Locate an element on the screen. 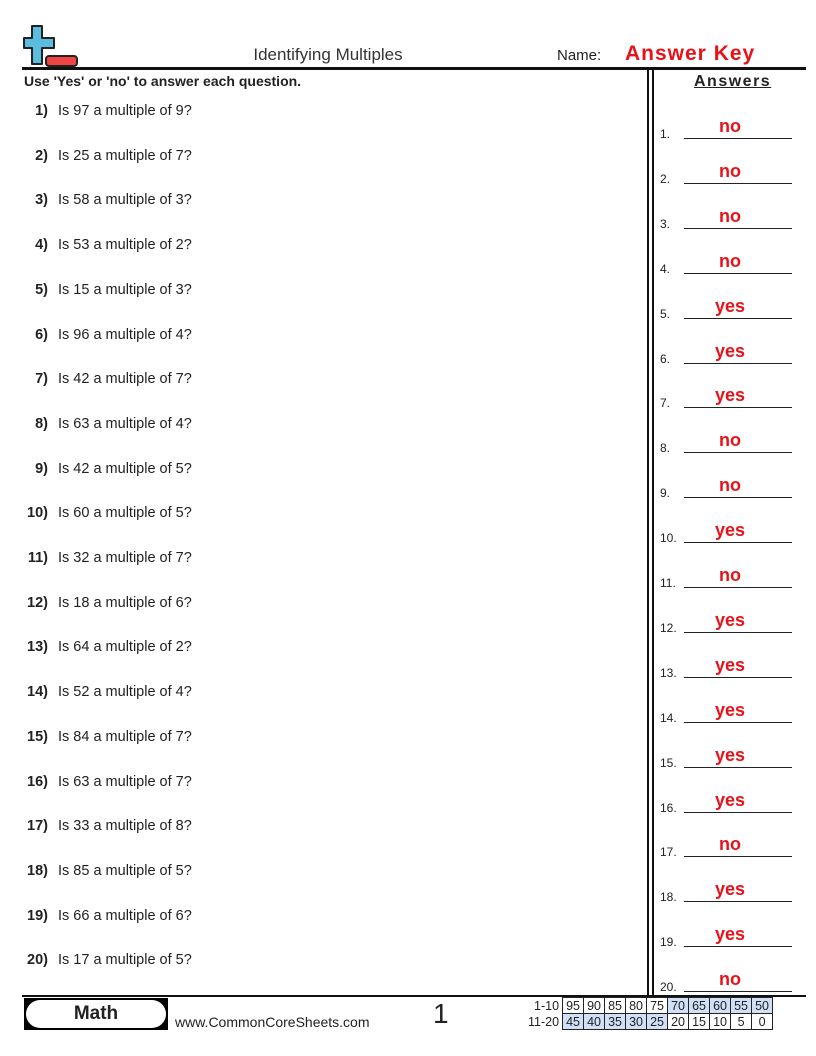  answer-number: 7. is located at coordinates (665, 403).